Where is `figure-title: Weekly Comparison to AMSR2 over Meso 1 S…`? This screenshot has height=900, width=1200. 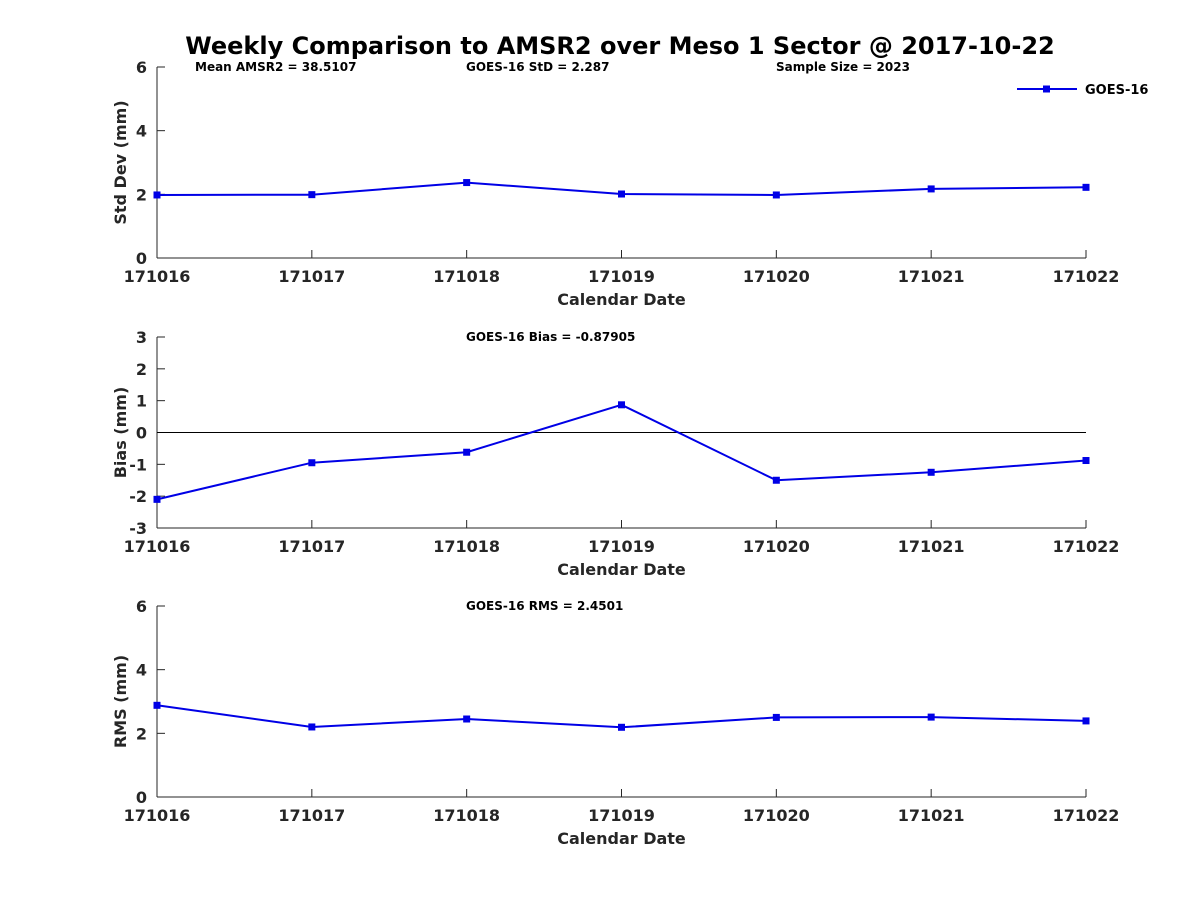
figure-title: Weekly Comparison to AMSR2 over Meso 1 S… is located at coordinates (619, 46).